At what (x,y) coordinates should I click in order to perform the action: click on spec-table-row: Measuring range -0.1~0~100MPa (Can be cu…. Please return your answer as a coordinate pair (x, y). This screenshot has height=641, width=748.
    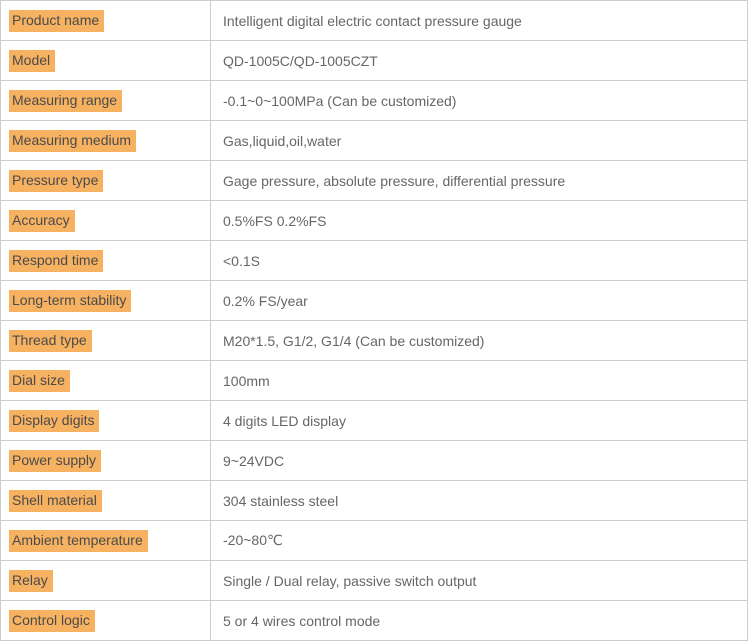
    Looking at the image, I should click on (374, 100).